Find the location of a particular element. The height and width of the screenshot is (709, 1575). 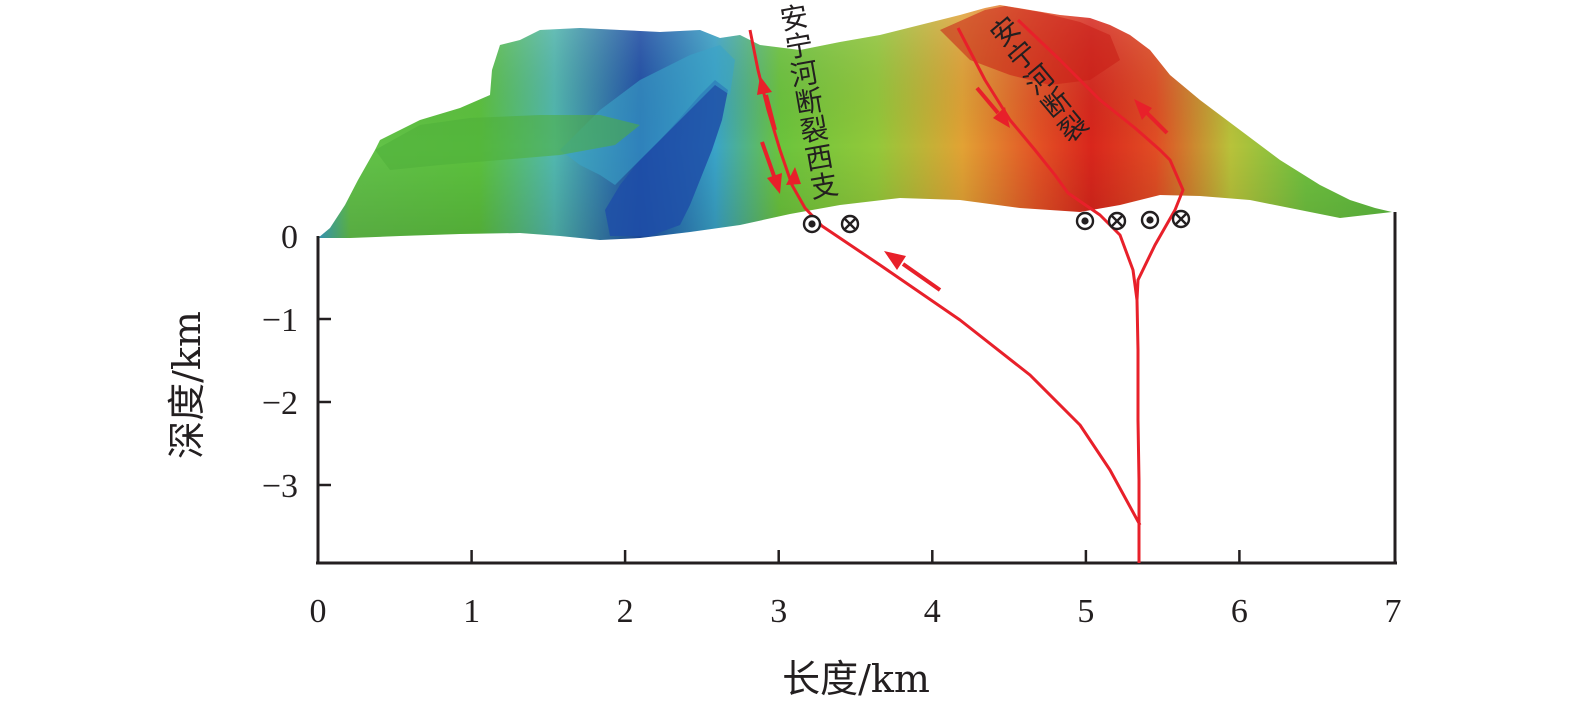

valley-deep is located at coordinates (666, 158).